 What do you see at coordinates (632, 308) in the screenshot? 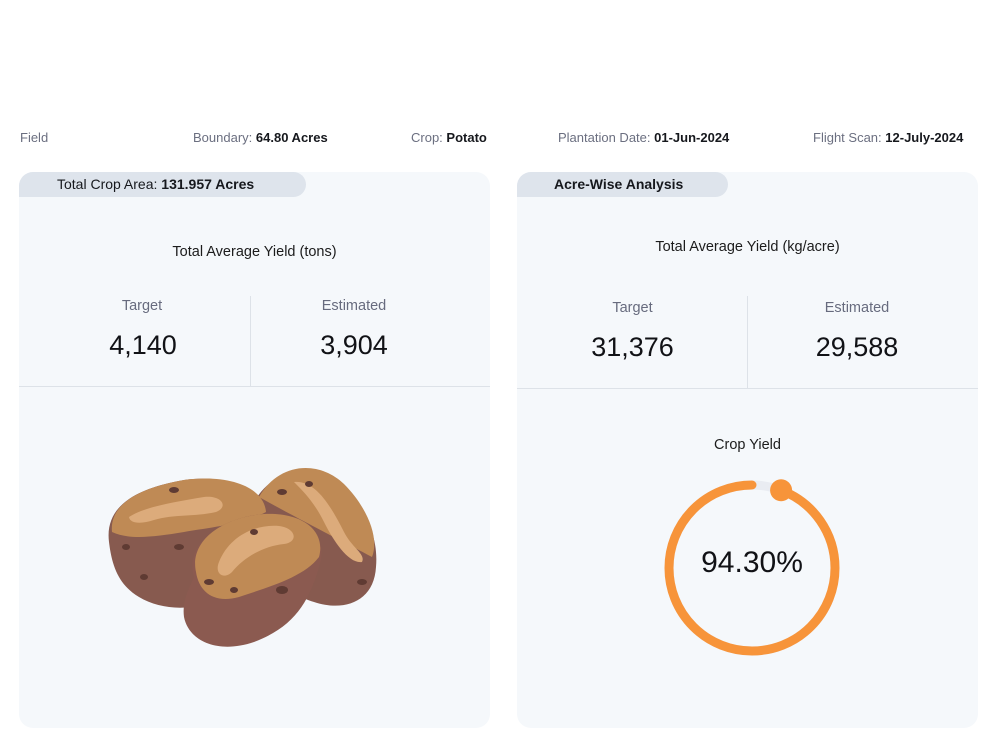
I see `acre-target-label: Target` at bounding box center [632, 308].